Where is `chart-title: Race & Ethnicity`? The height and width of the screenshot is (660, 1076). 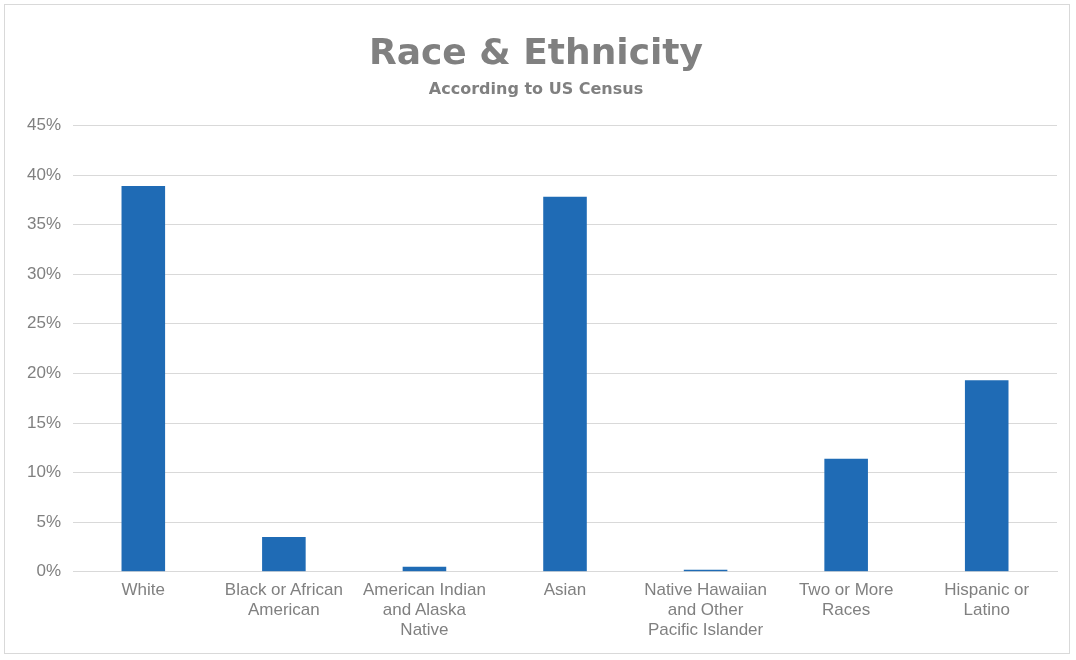 chart-title: Race & Ethnicity is located at coordinates (536, 51).